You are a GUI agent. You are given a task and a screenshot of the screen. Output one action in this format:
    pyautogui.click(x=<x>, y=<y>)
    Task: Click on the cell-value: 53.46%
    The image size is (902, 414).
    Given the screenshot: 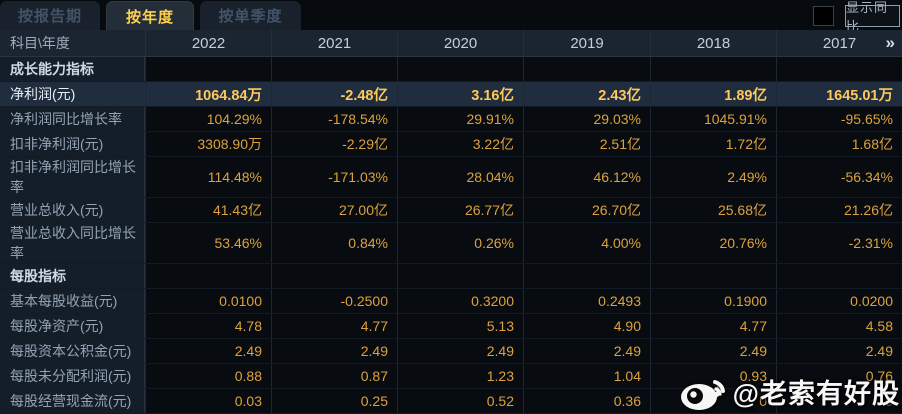 What is the action you would take?
    pyautogui.click(x=208, y=243)
    